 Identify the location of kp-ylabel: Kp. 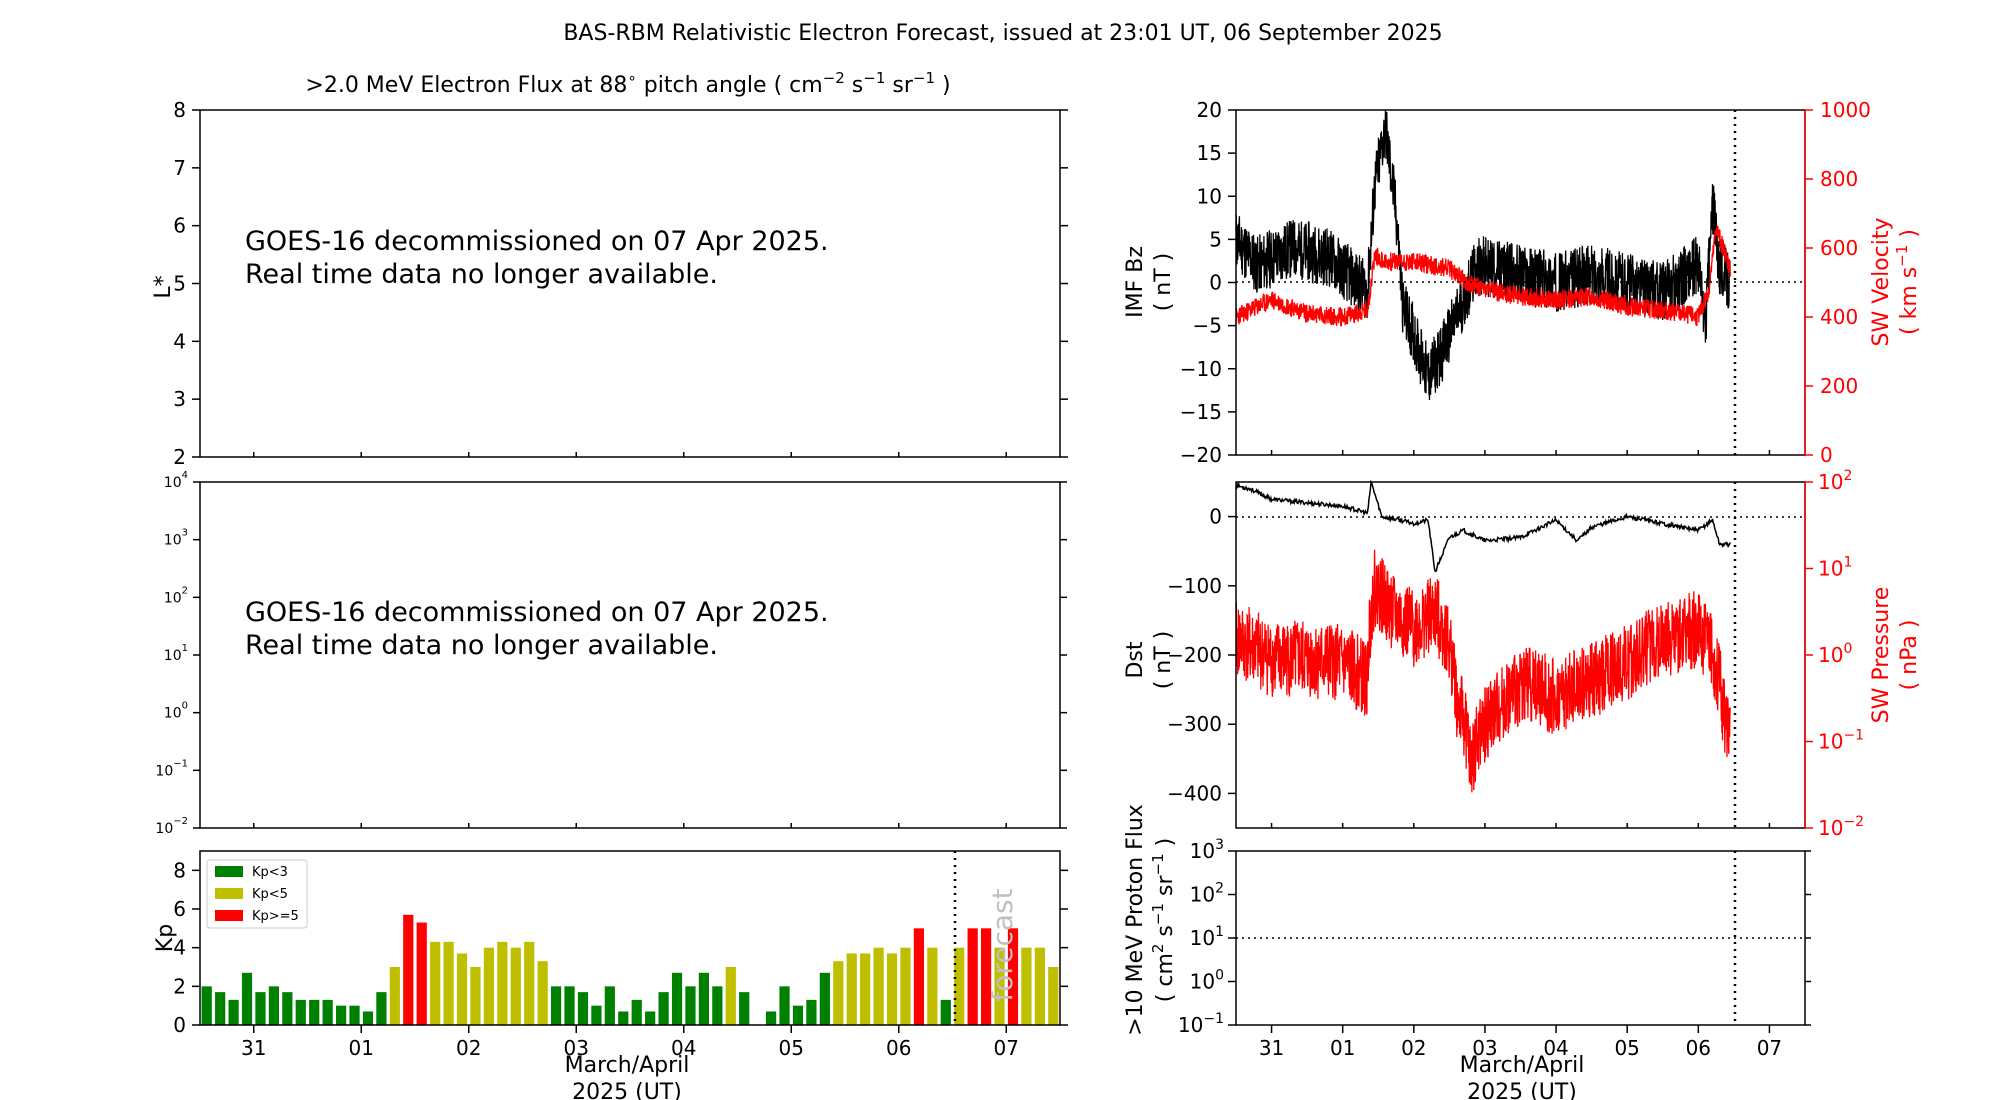
(165, 938).